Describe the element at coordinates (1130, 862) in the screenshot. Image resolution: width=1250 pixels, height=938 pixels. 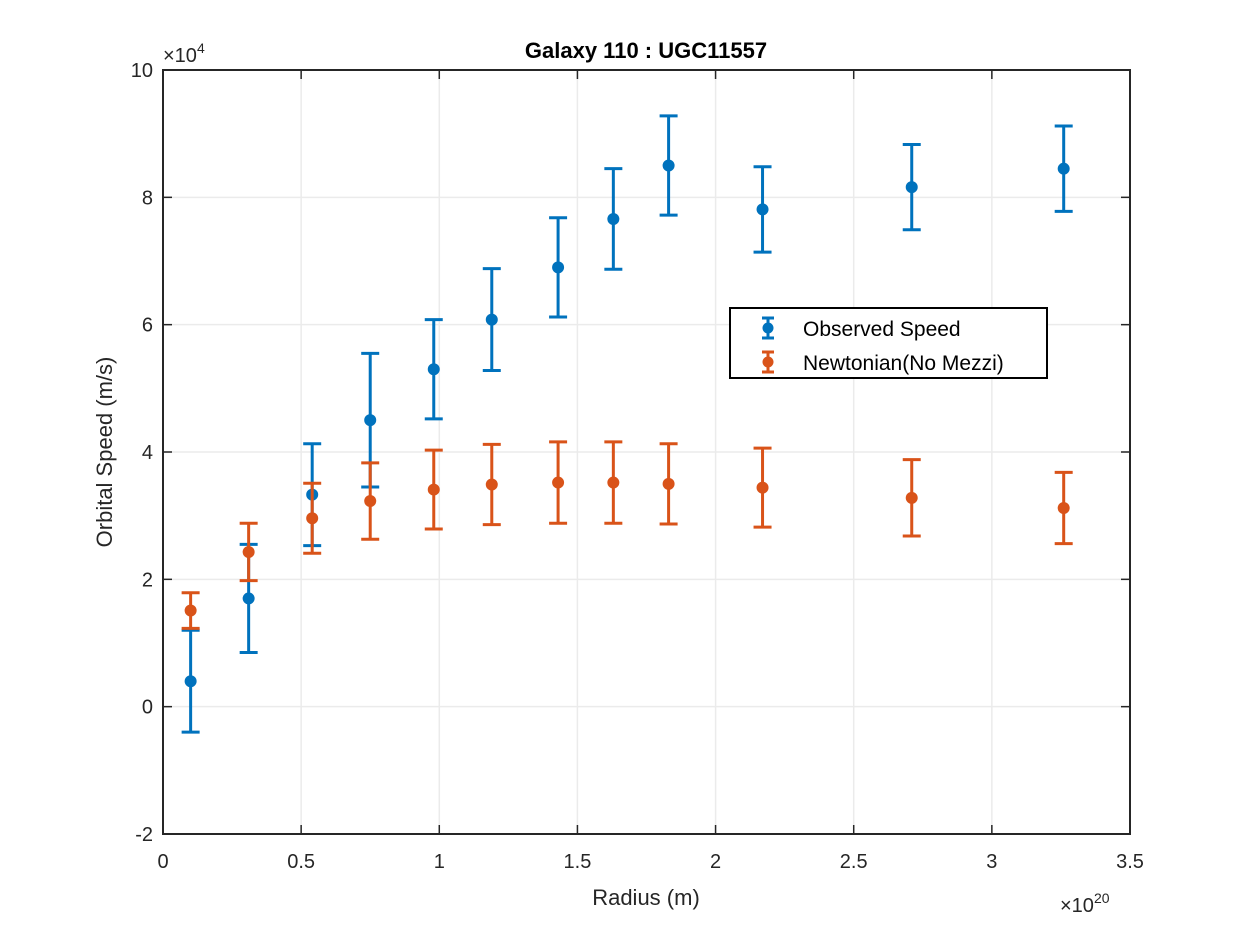
I see `x-tick-label-7: 3.5` at that location.